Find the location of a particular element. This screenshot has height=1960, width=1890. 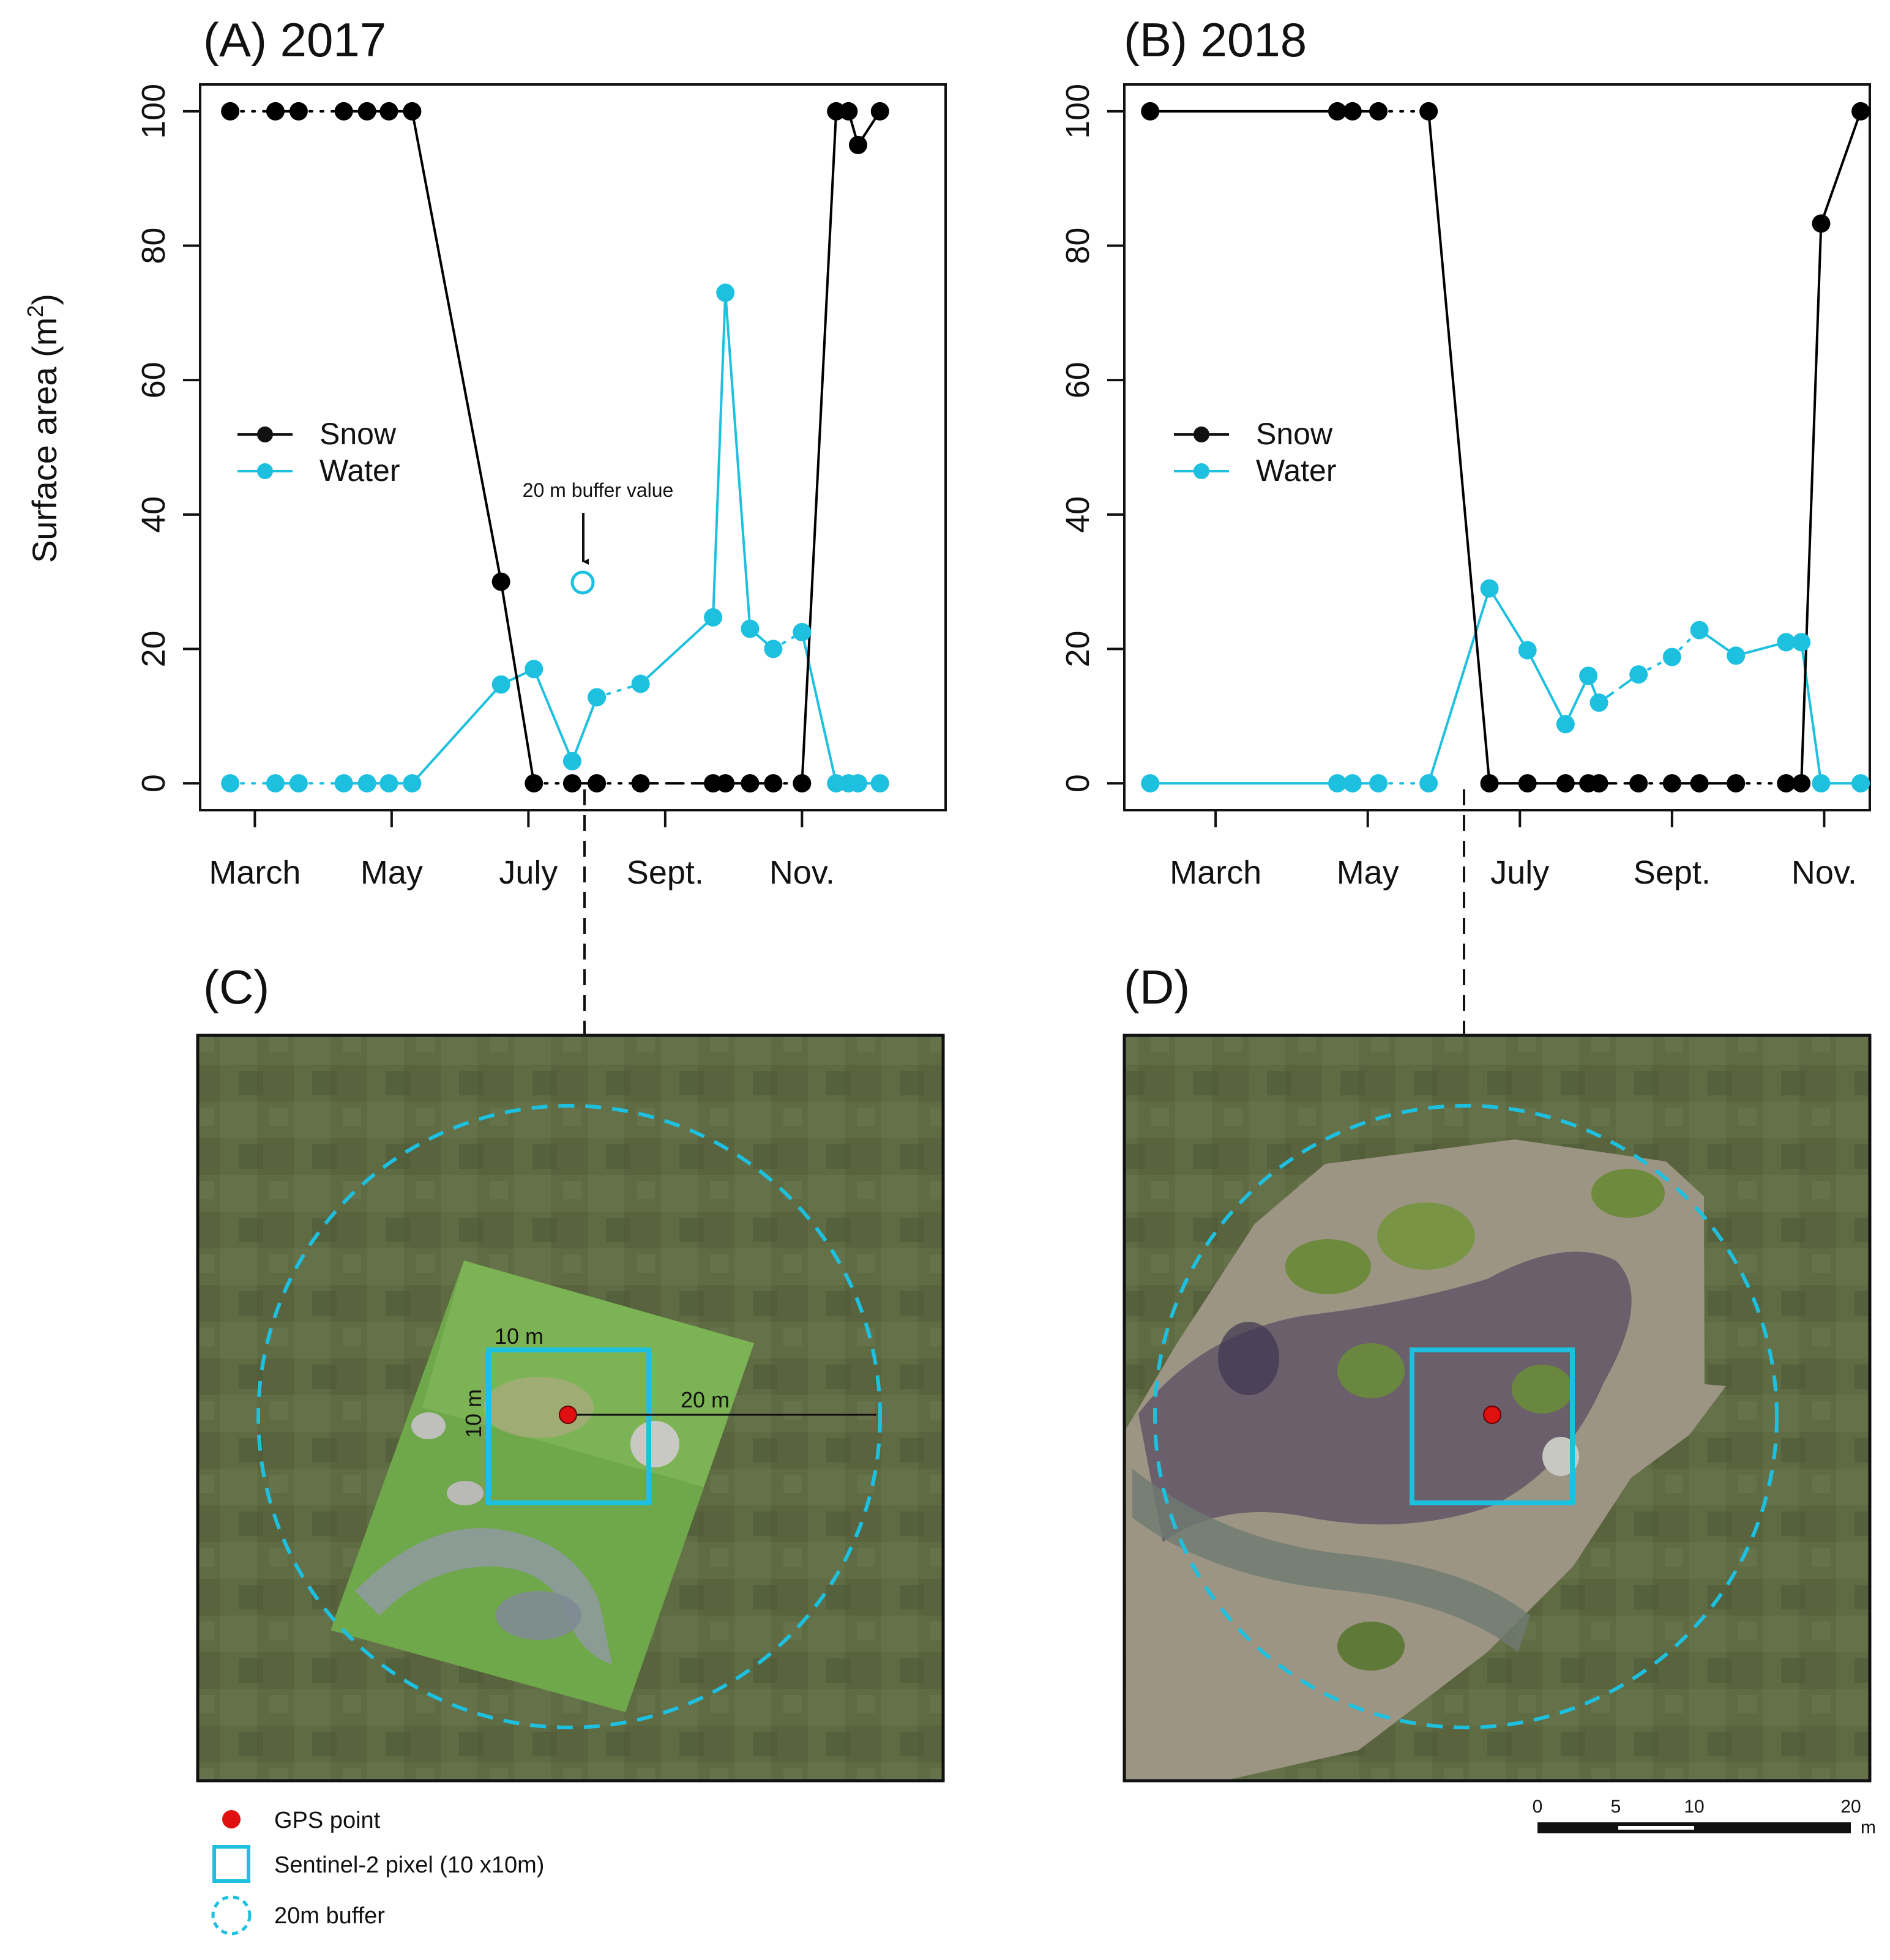

legend-snow-label: Snow is located at coordinates (358, 434).